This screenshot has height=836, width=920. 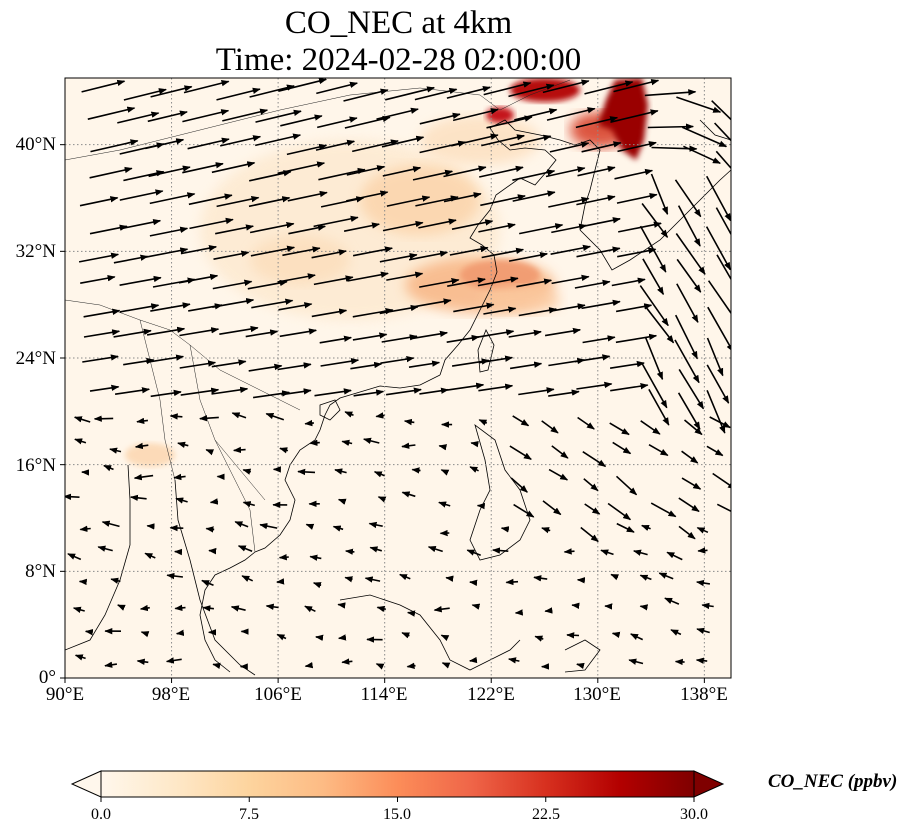 What do you see at coordinates (520, 300) in the screenshot?
I see `plume-offshore` at bounding box center [520, 300].